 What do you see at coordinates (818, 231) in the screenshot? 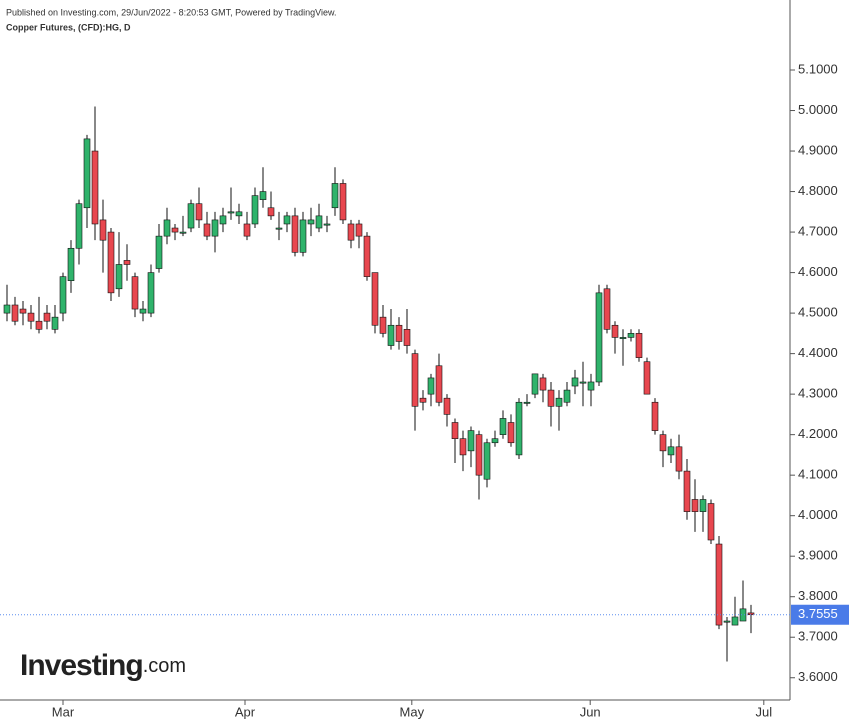
I see `y-tick-label: 4.7000` at bounding box center [818, 231].